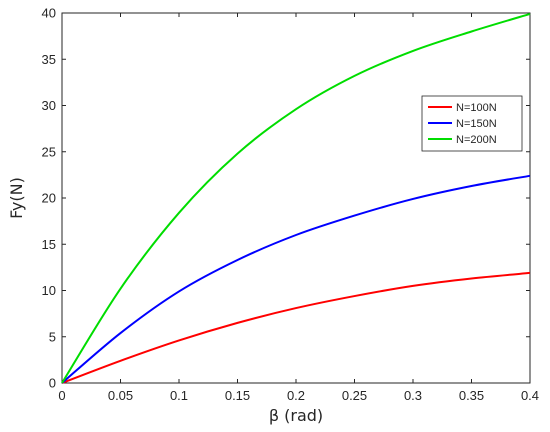  I want to click on x-tick-label: 0.25, so click(354, 395).